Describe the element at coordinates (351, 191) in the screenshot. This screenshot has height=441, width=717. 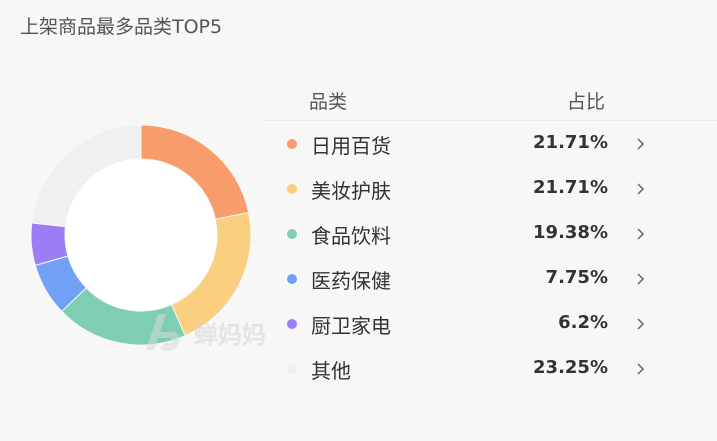
I see `category-name: 美妆护肤` at that location.